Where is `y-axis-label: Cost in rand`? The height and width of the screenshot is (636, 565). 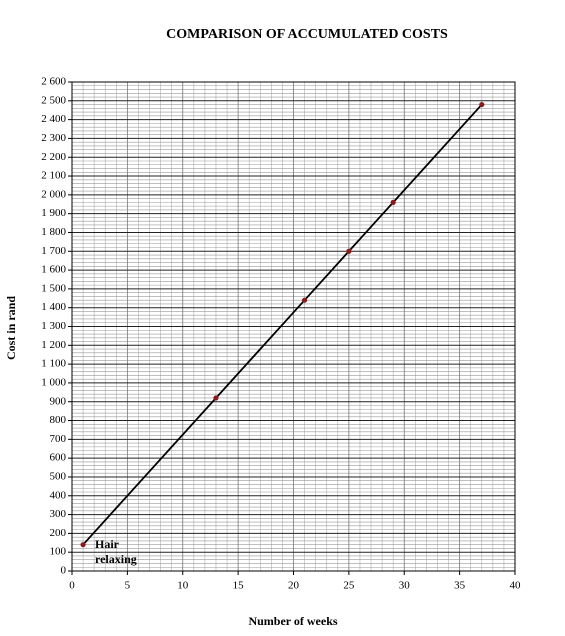
y-axis-label: Cost in rand is located at coordinates (11, 328).